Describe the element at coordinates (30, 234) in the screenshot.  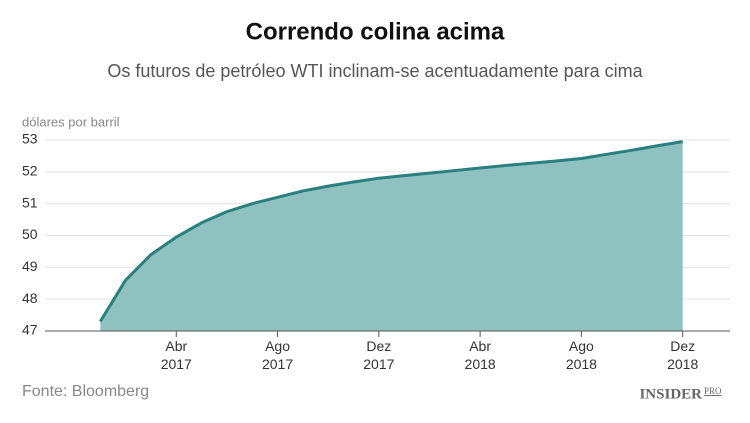
I see `y-tick-label: 50` at that location.